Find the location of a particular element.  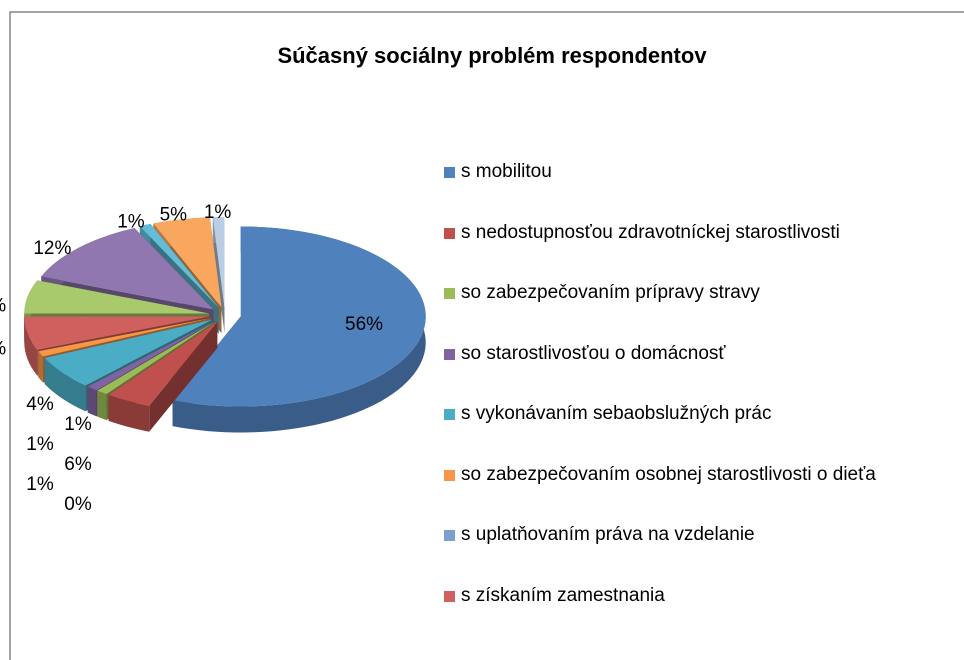

legend-label: so zabezpečovaním prípravy stravy is located at coordinates (610, 292).